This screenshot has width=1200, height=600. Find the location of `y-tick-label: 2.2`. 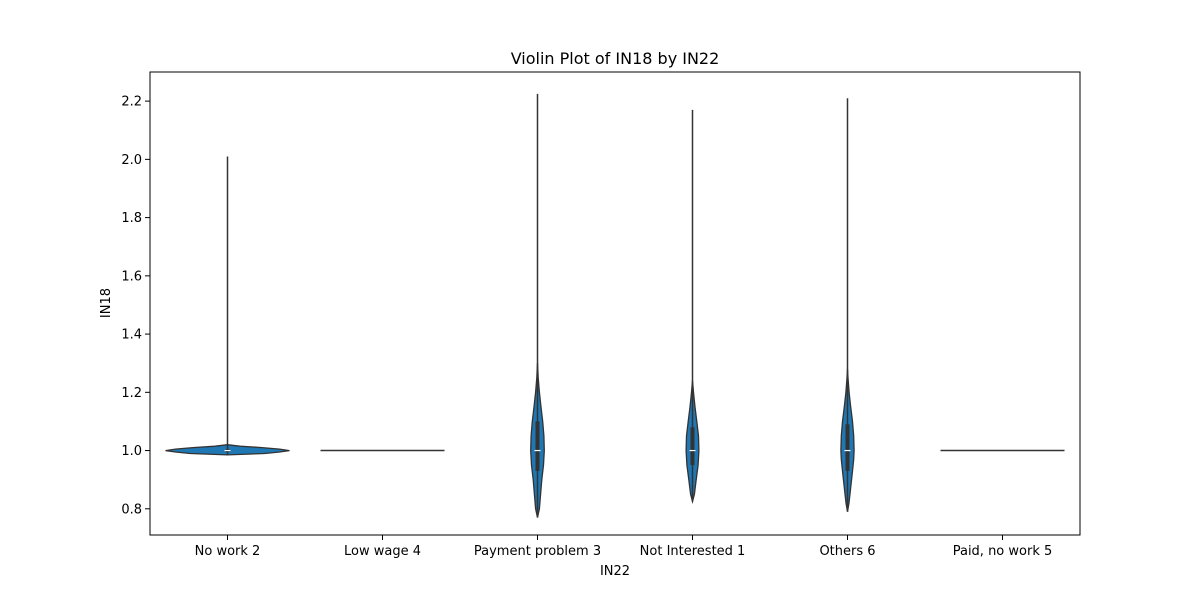

y-tick-label: 2.2 is located at coordinates (131, 102).